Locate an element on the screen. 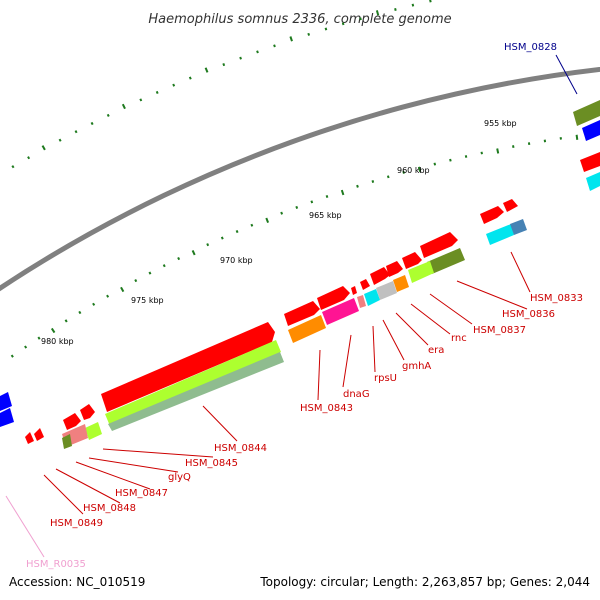 This screenshot has width=600, height=600. label-hsm-0847: HSM_0847 is located at coordinates (141, 493).